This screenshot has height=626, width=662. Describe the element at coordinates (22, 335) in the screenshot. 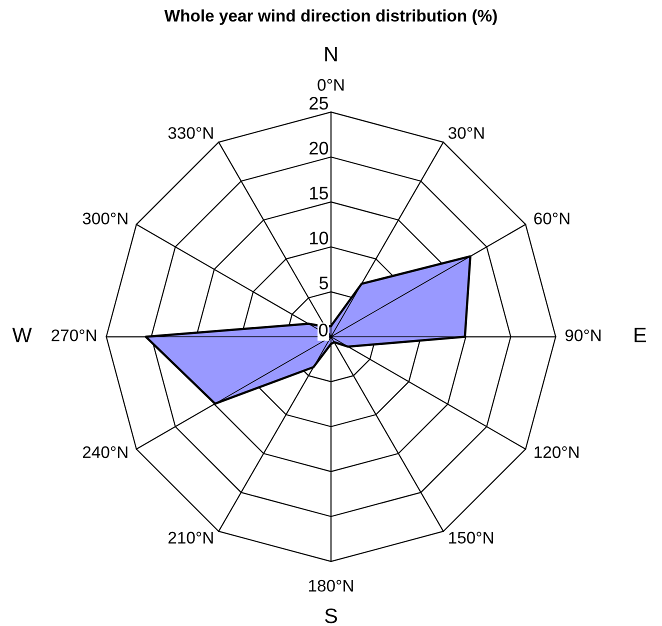

I see `text: W` at that location.